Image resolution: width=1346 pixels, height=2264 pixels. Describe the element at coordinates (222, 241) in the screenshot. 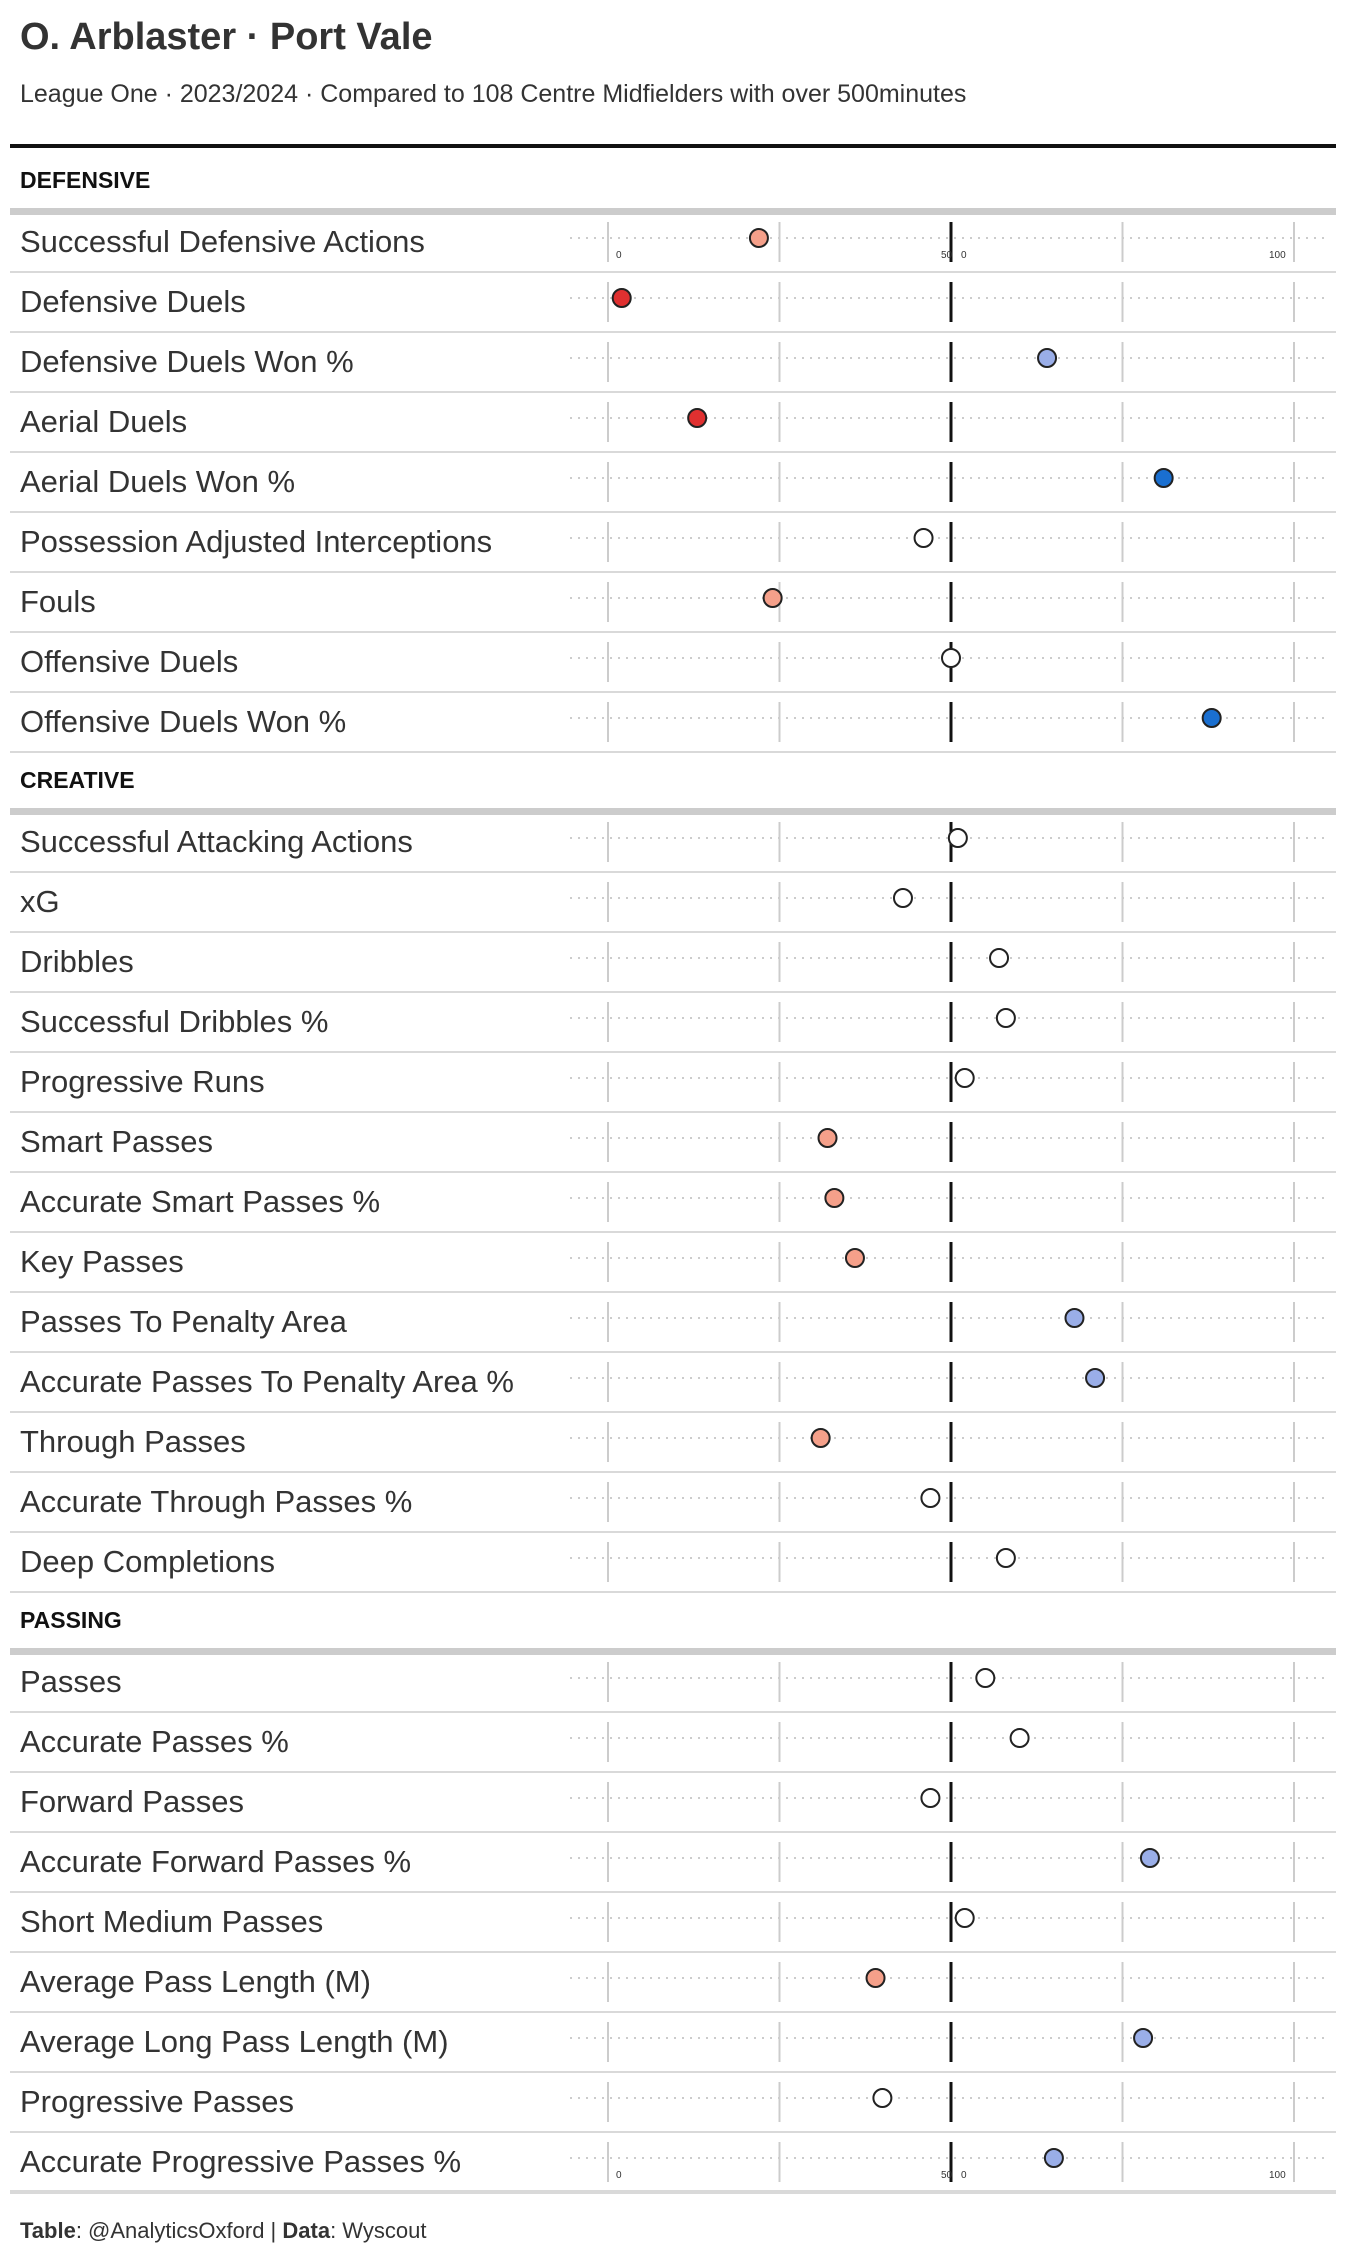

I see `metric-label: Successful Defensive Actions` at that location.